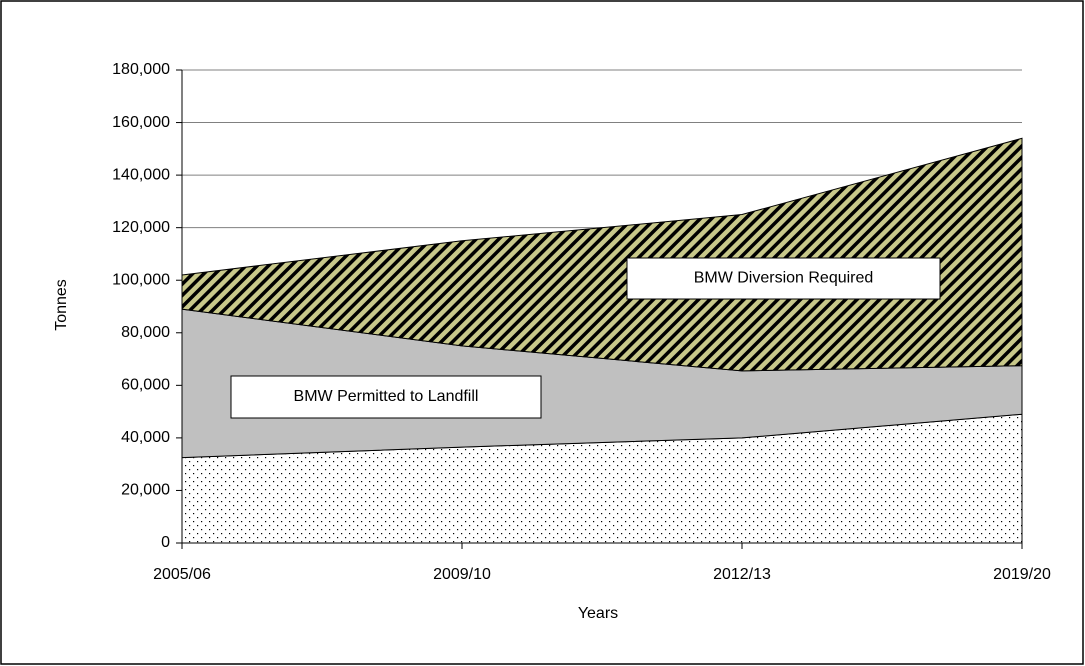 The width and height of the screenshot is (1085, 666). I want to click on y-tick-label: 160,000, so click(141, 122).